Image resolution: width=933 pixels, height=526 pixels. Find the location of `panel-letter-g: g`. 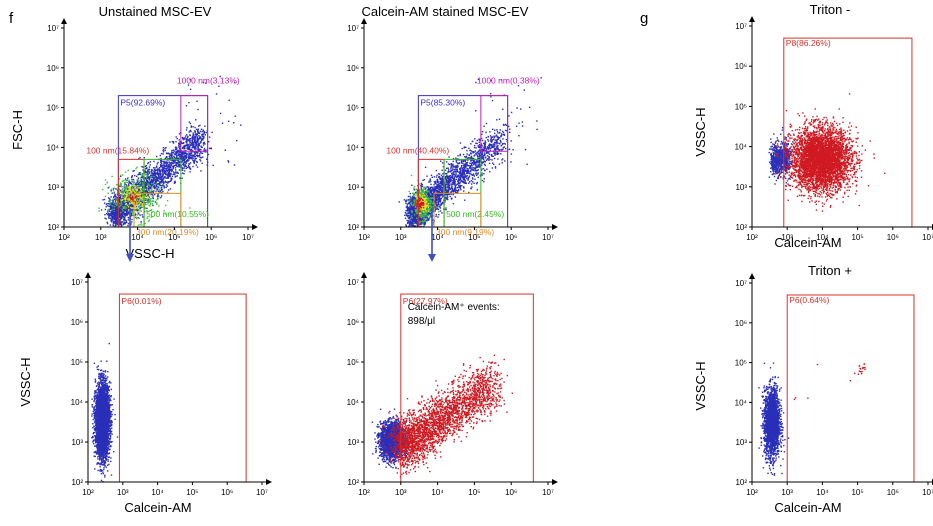

panel-letter-g: g is located at coordinates (644, 18).